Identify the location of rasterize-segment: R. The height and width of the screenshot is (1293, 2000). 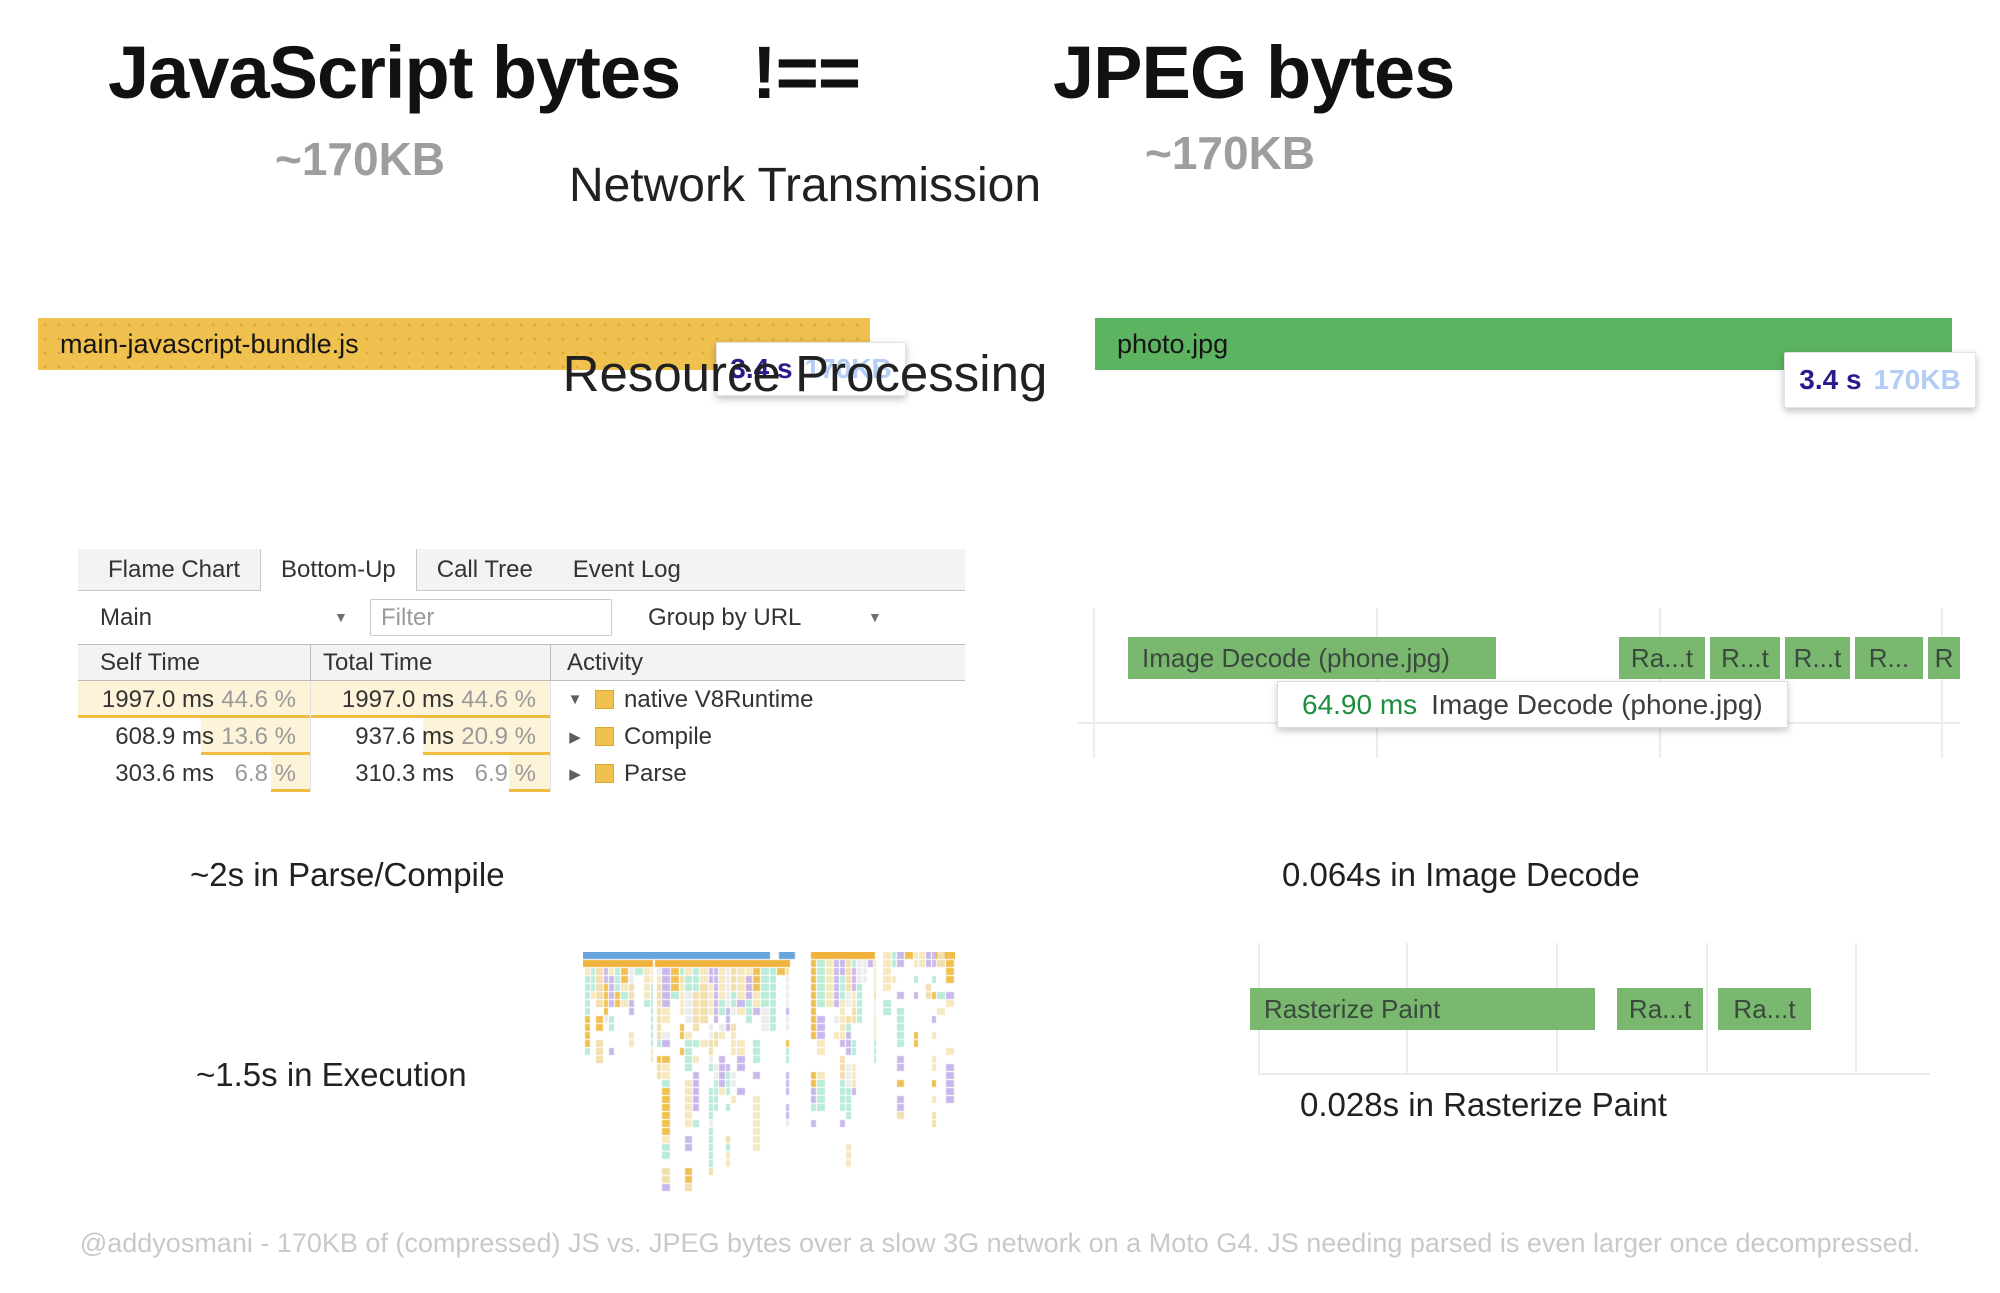
(1944, 658).